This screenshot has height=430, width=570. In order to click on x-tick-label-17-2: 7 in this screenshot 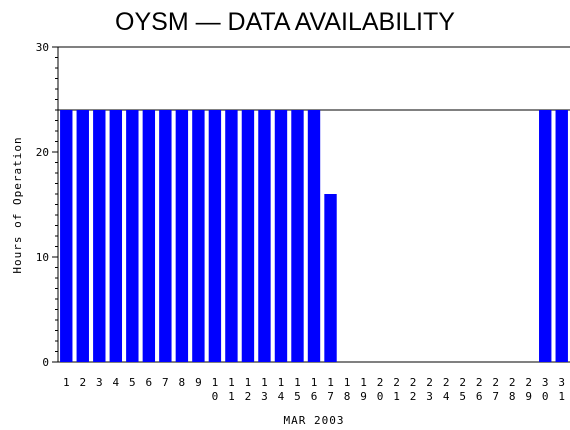, I will do `click(330, 396)`.